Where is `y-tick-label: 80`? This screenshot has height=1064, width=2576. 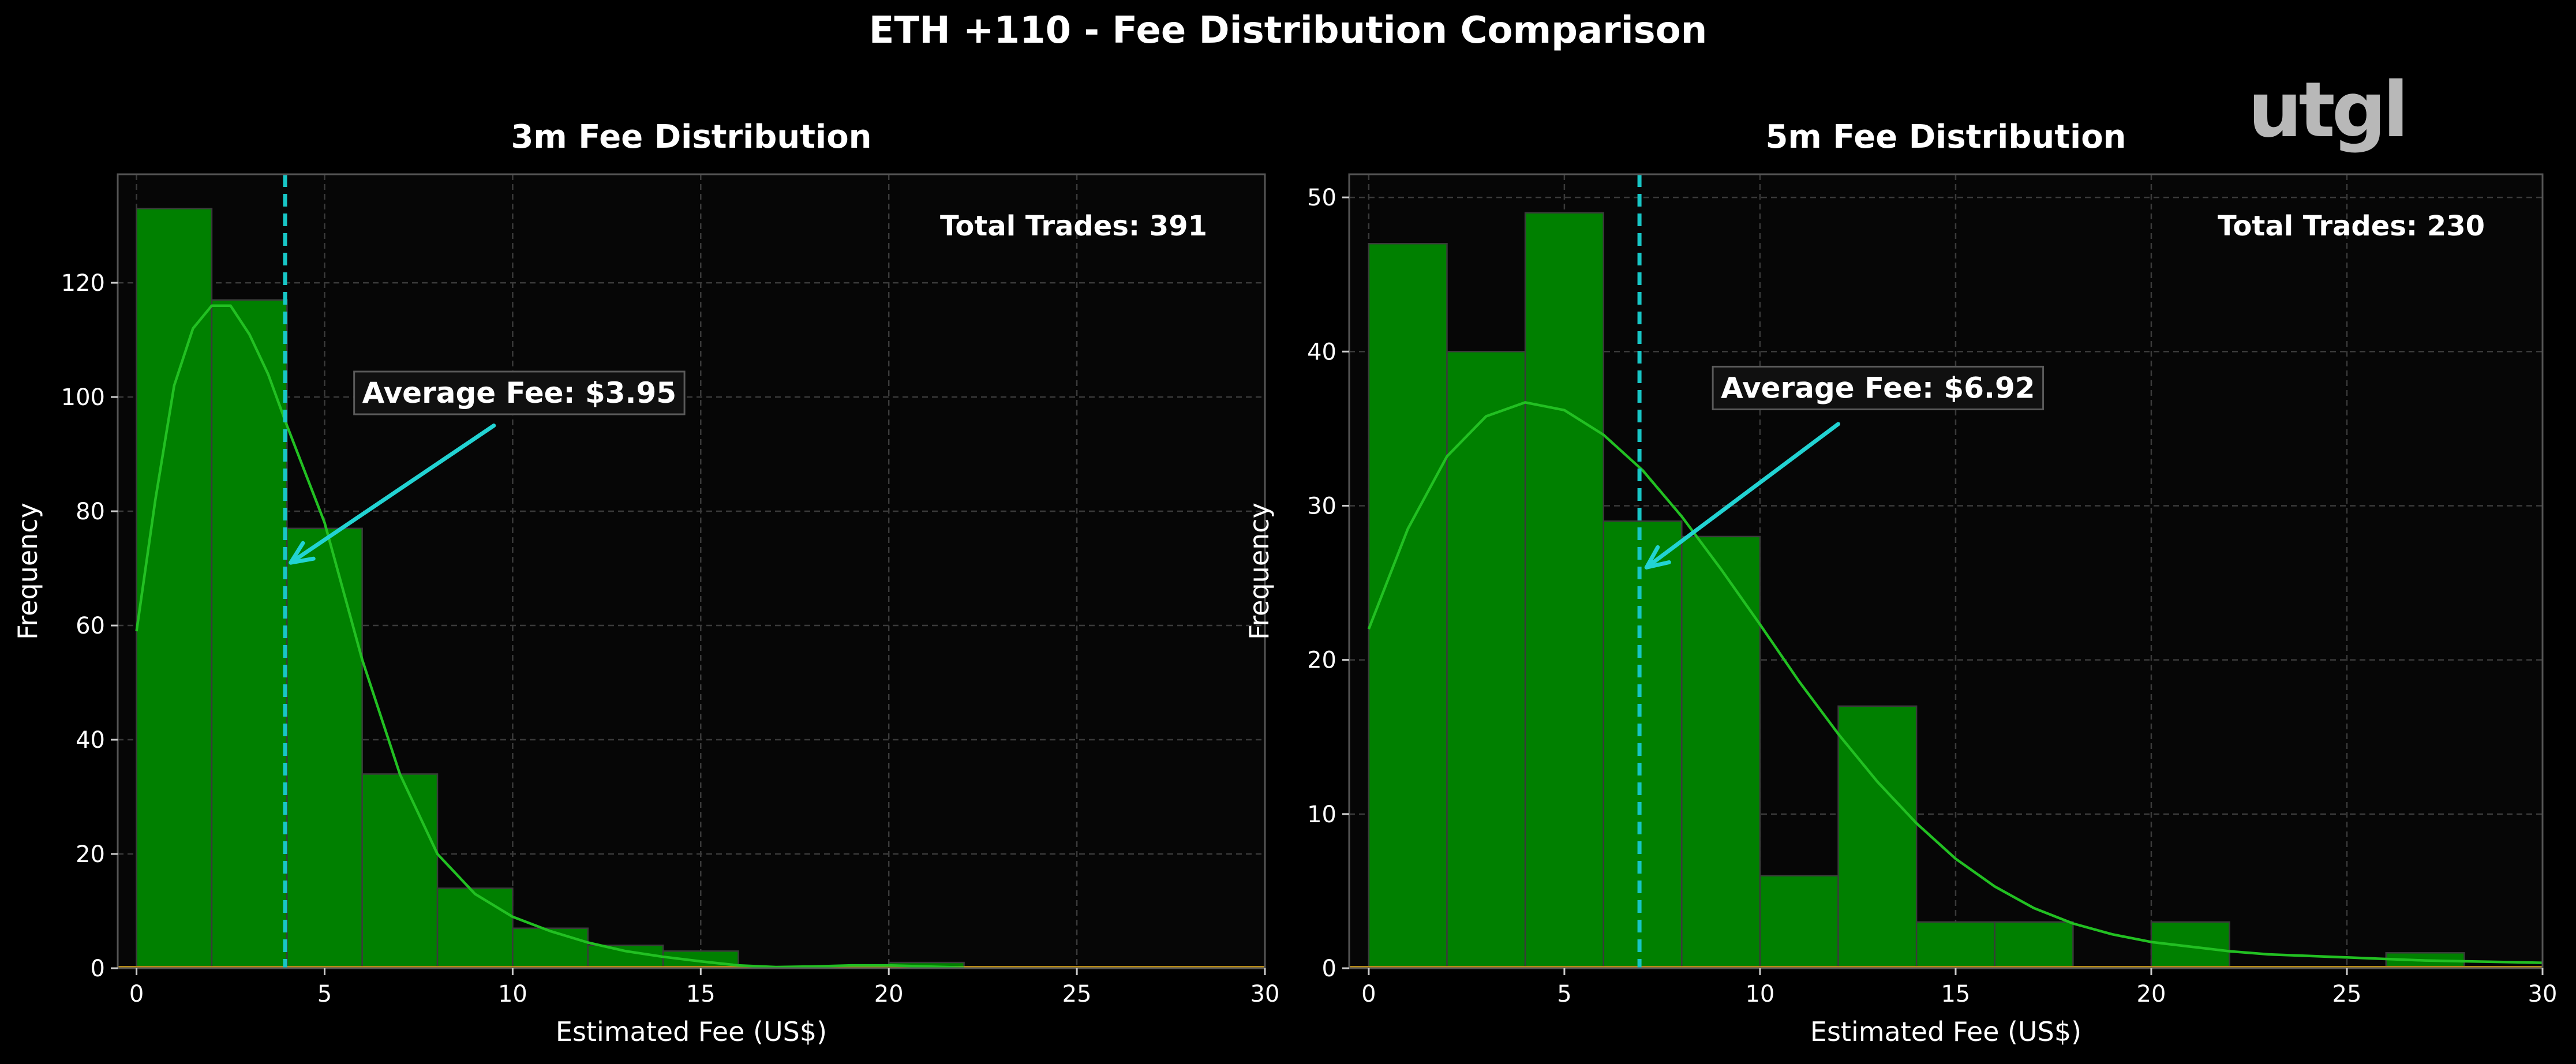 y-tick-label: 80 is located at coordinates (91, 512).